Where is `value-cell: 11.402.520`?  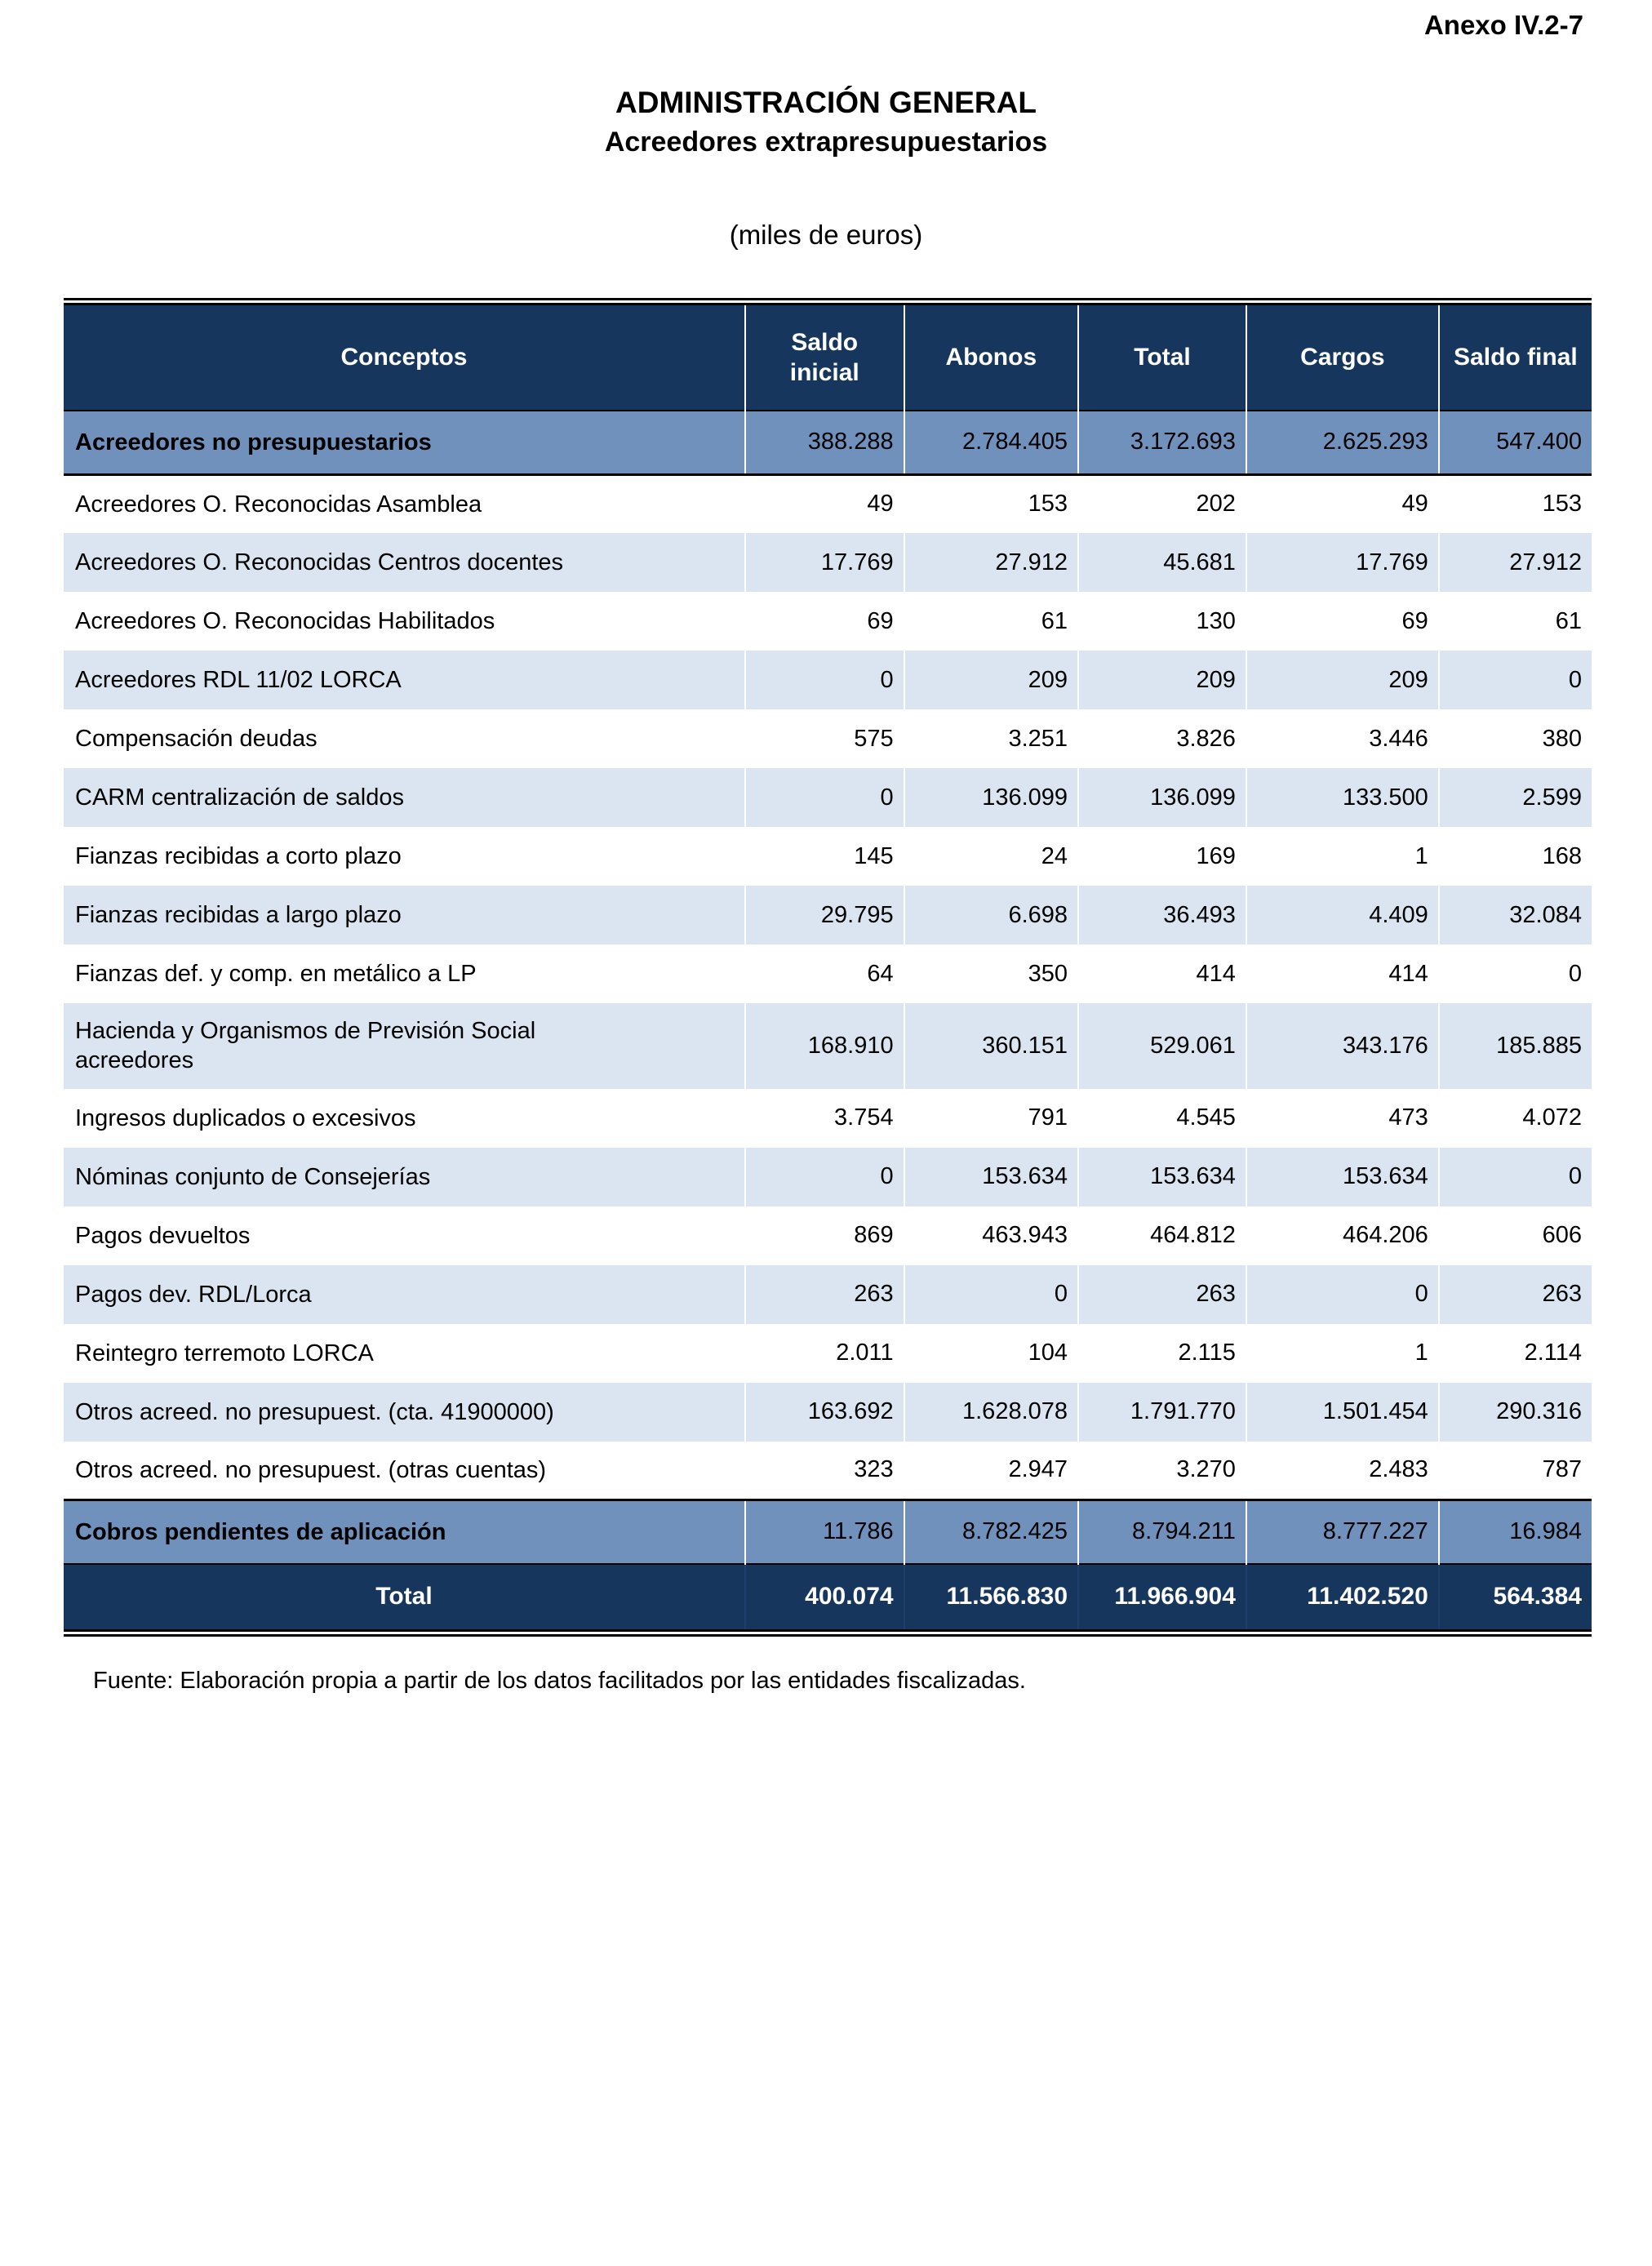 value-cell: 11.402.520 is located at coordinates (1342, 1596).